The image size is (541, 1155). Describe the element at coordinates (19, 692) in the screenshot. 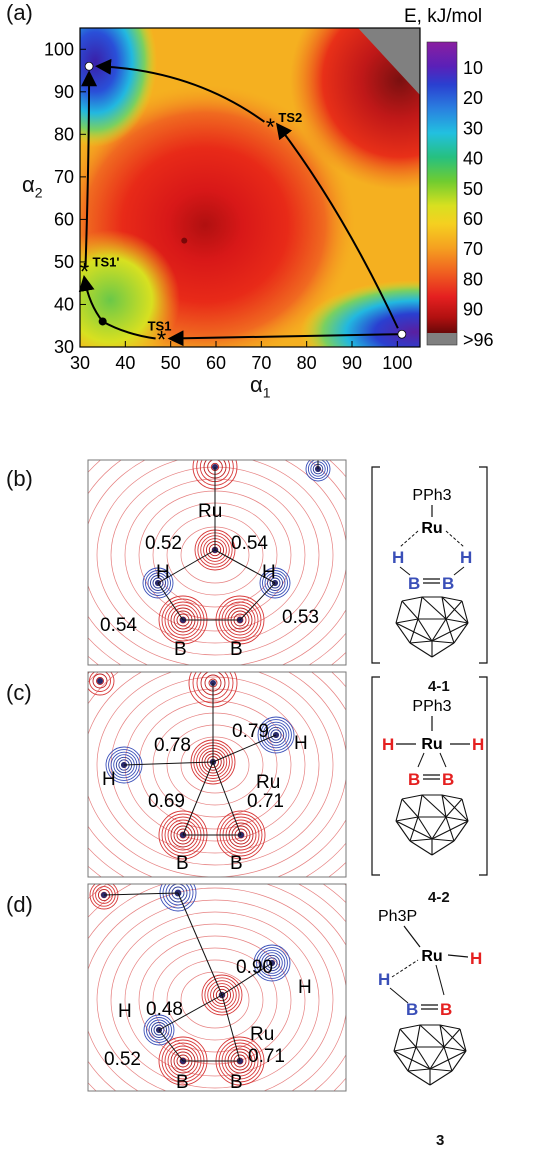

I see `panel-label-c: (c)` at that location.